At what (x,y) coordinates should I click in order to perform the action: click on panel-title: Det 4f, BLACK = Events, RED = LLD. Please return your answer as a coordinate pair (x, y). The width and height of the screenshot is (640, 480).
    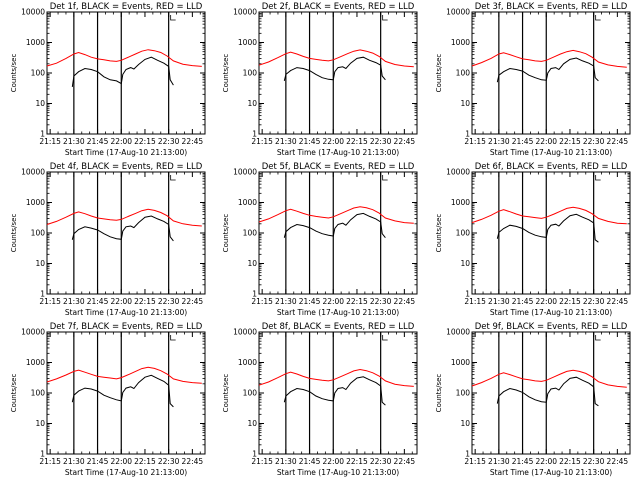
    Looking at the image, I should click on (126, 167).